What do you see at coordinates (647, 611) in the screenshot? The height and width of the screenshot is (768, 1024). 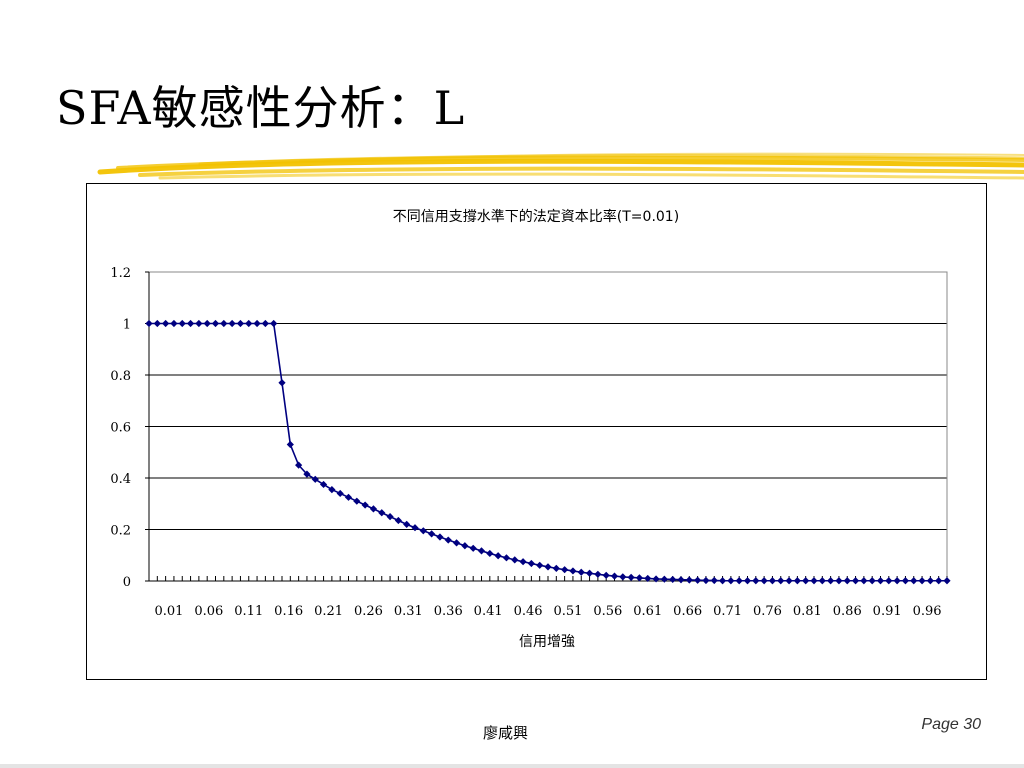 I see `x-tick-label: 0.61` at bounding box center [647, 611].